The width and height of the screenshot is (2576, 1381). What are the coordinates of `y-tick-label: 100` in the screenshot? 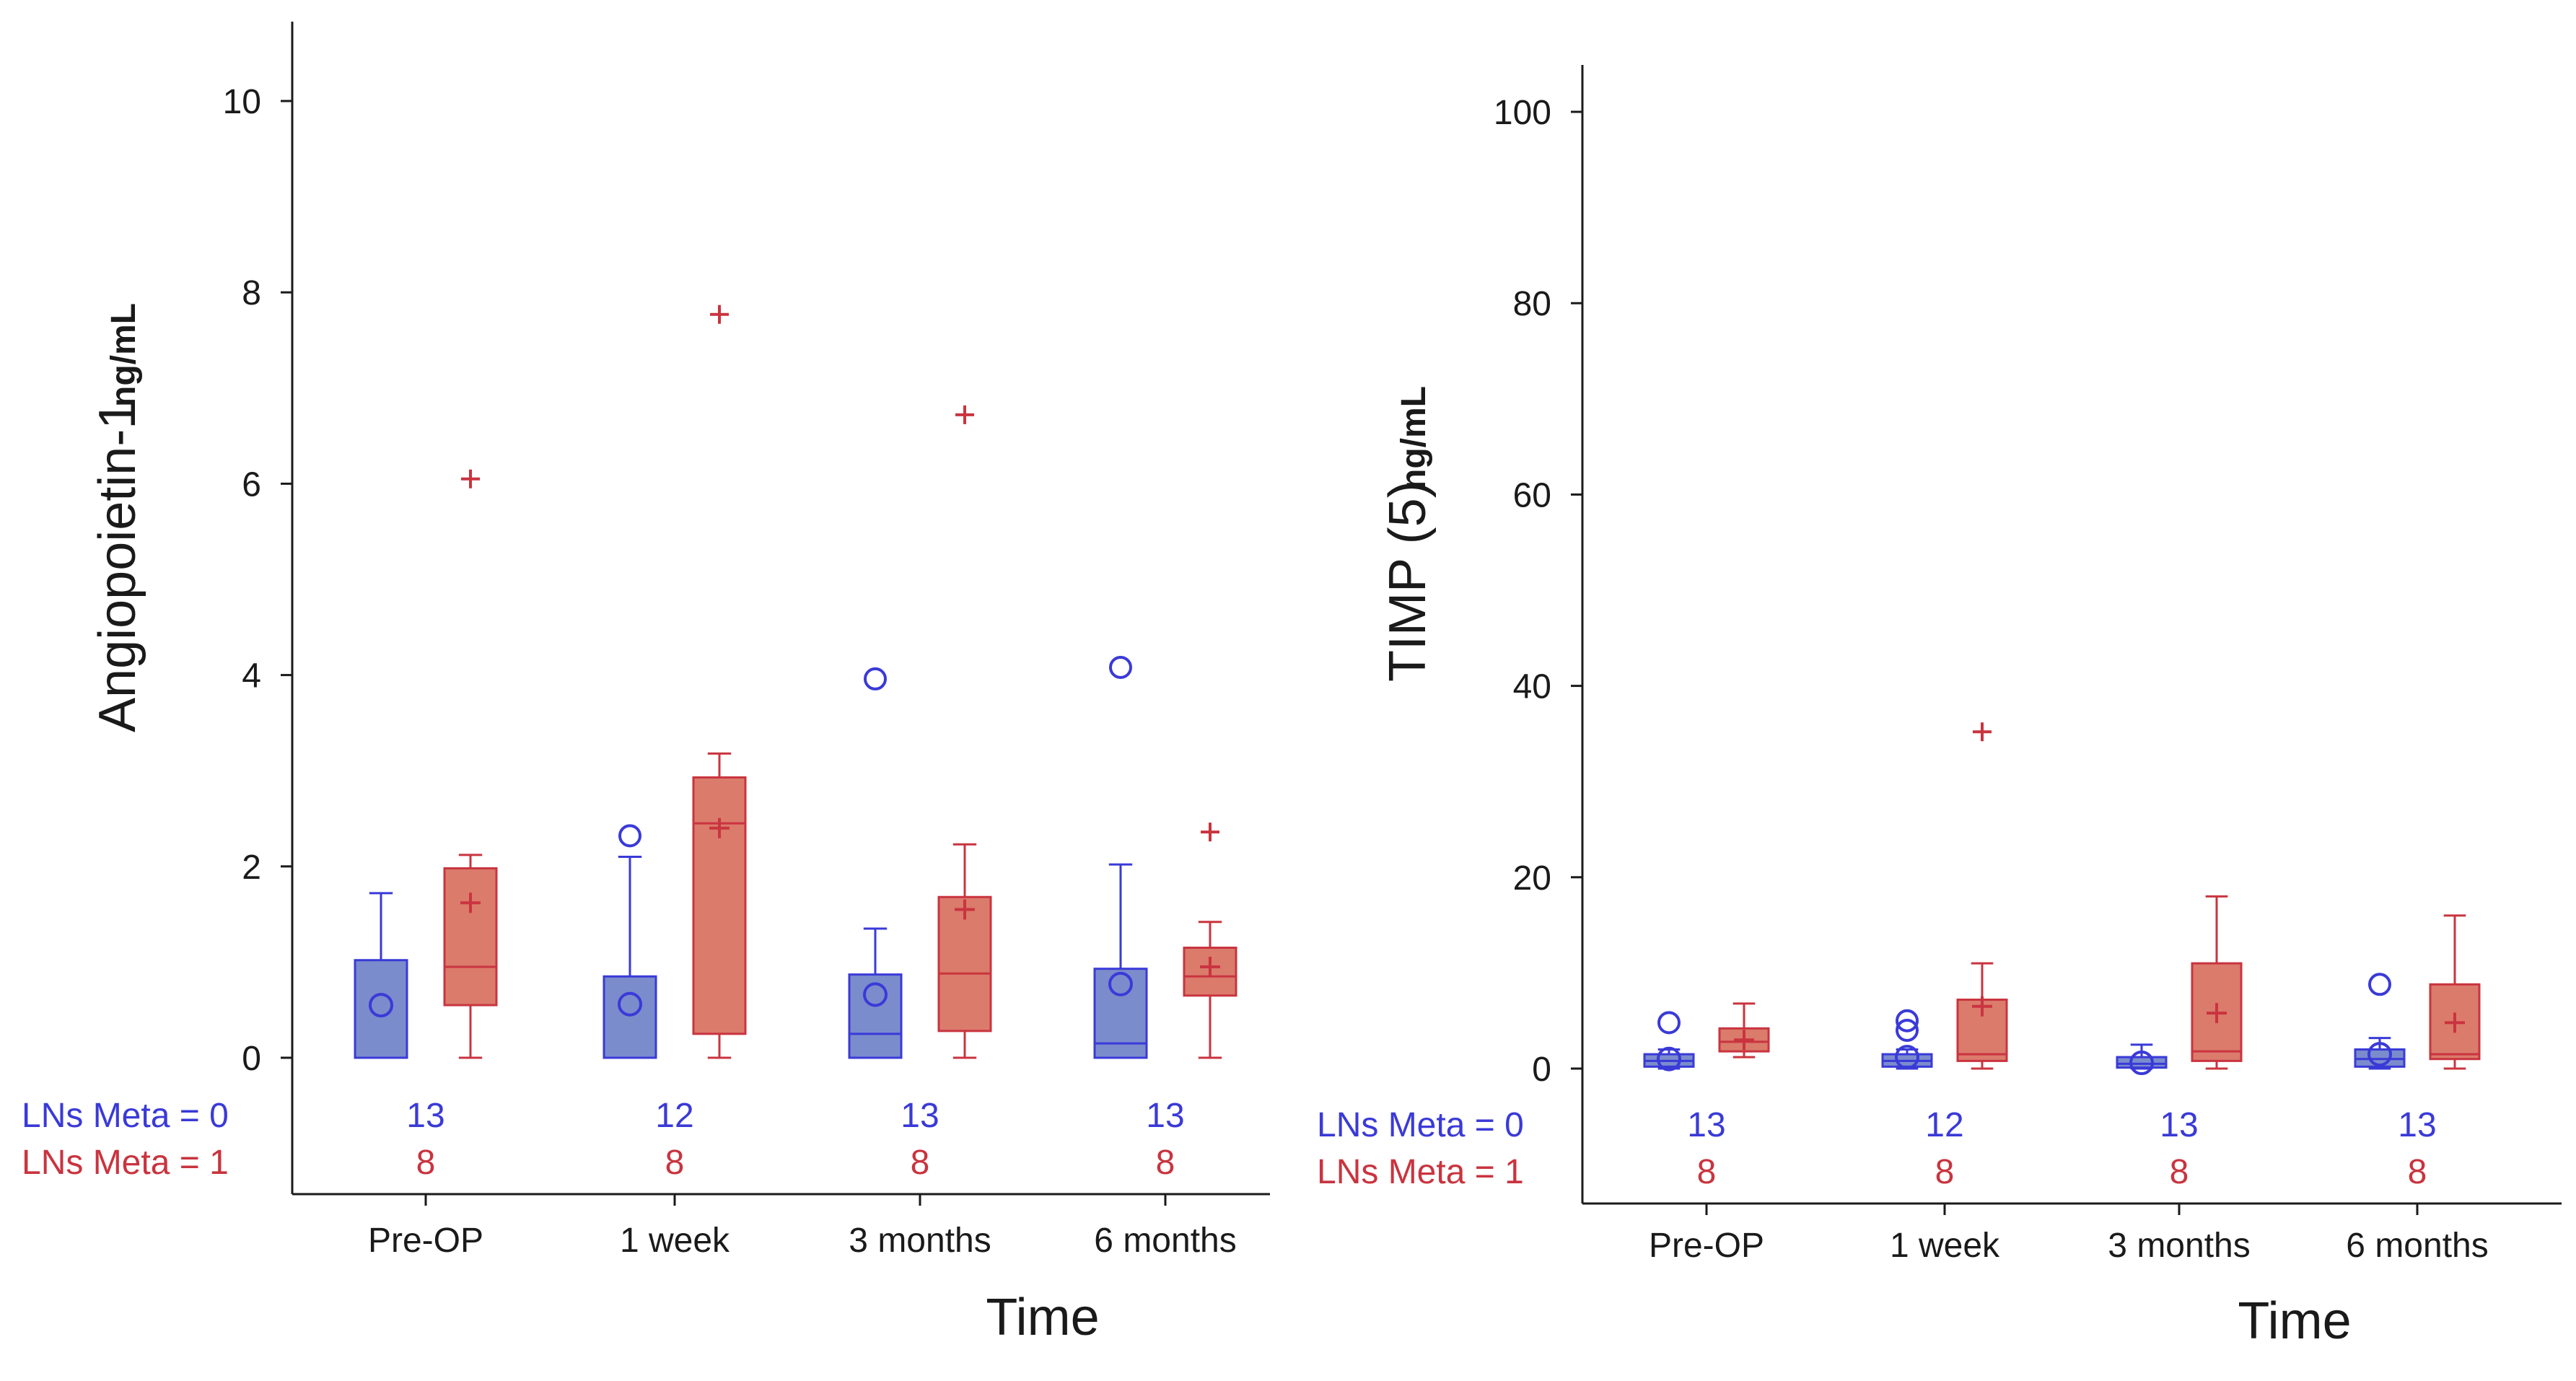 It's located at (1523, 113).